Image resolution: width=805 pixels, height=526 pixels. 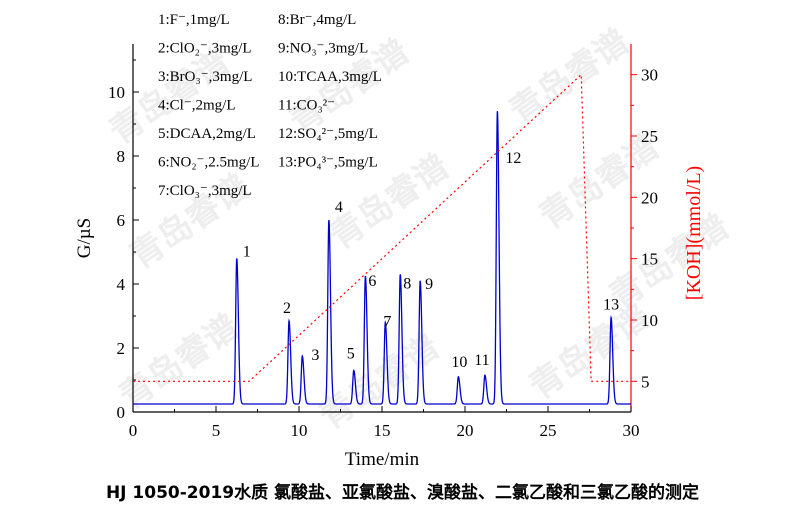 What do you see at coordinates (247, 251) in the screenshot?
I see `peak-label: 1` at bounding box center [247, 251].